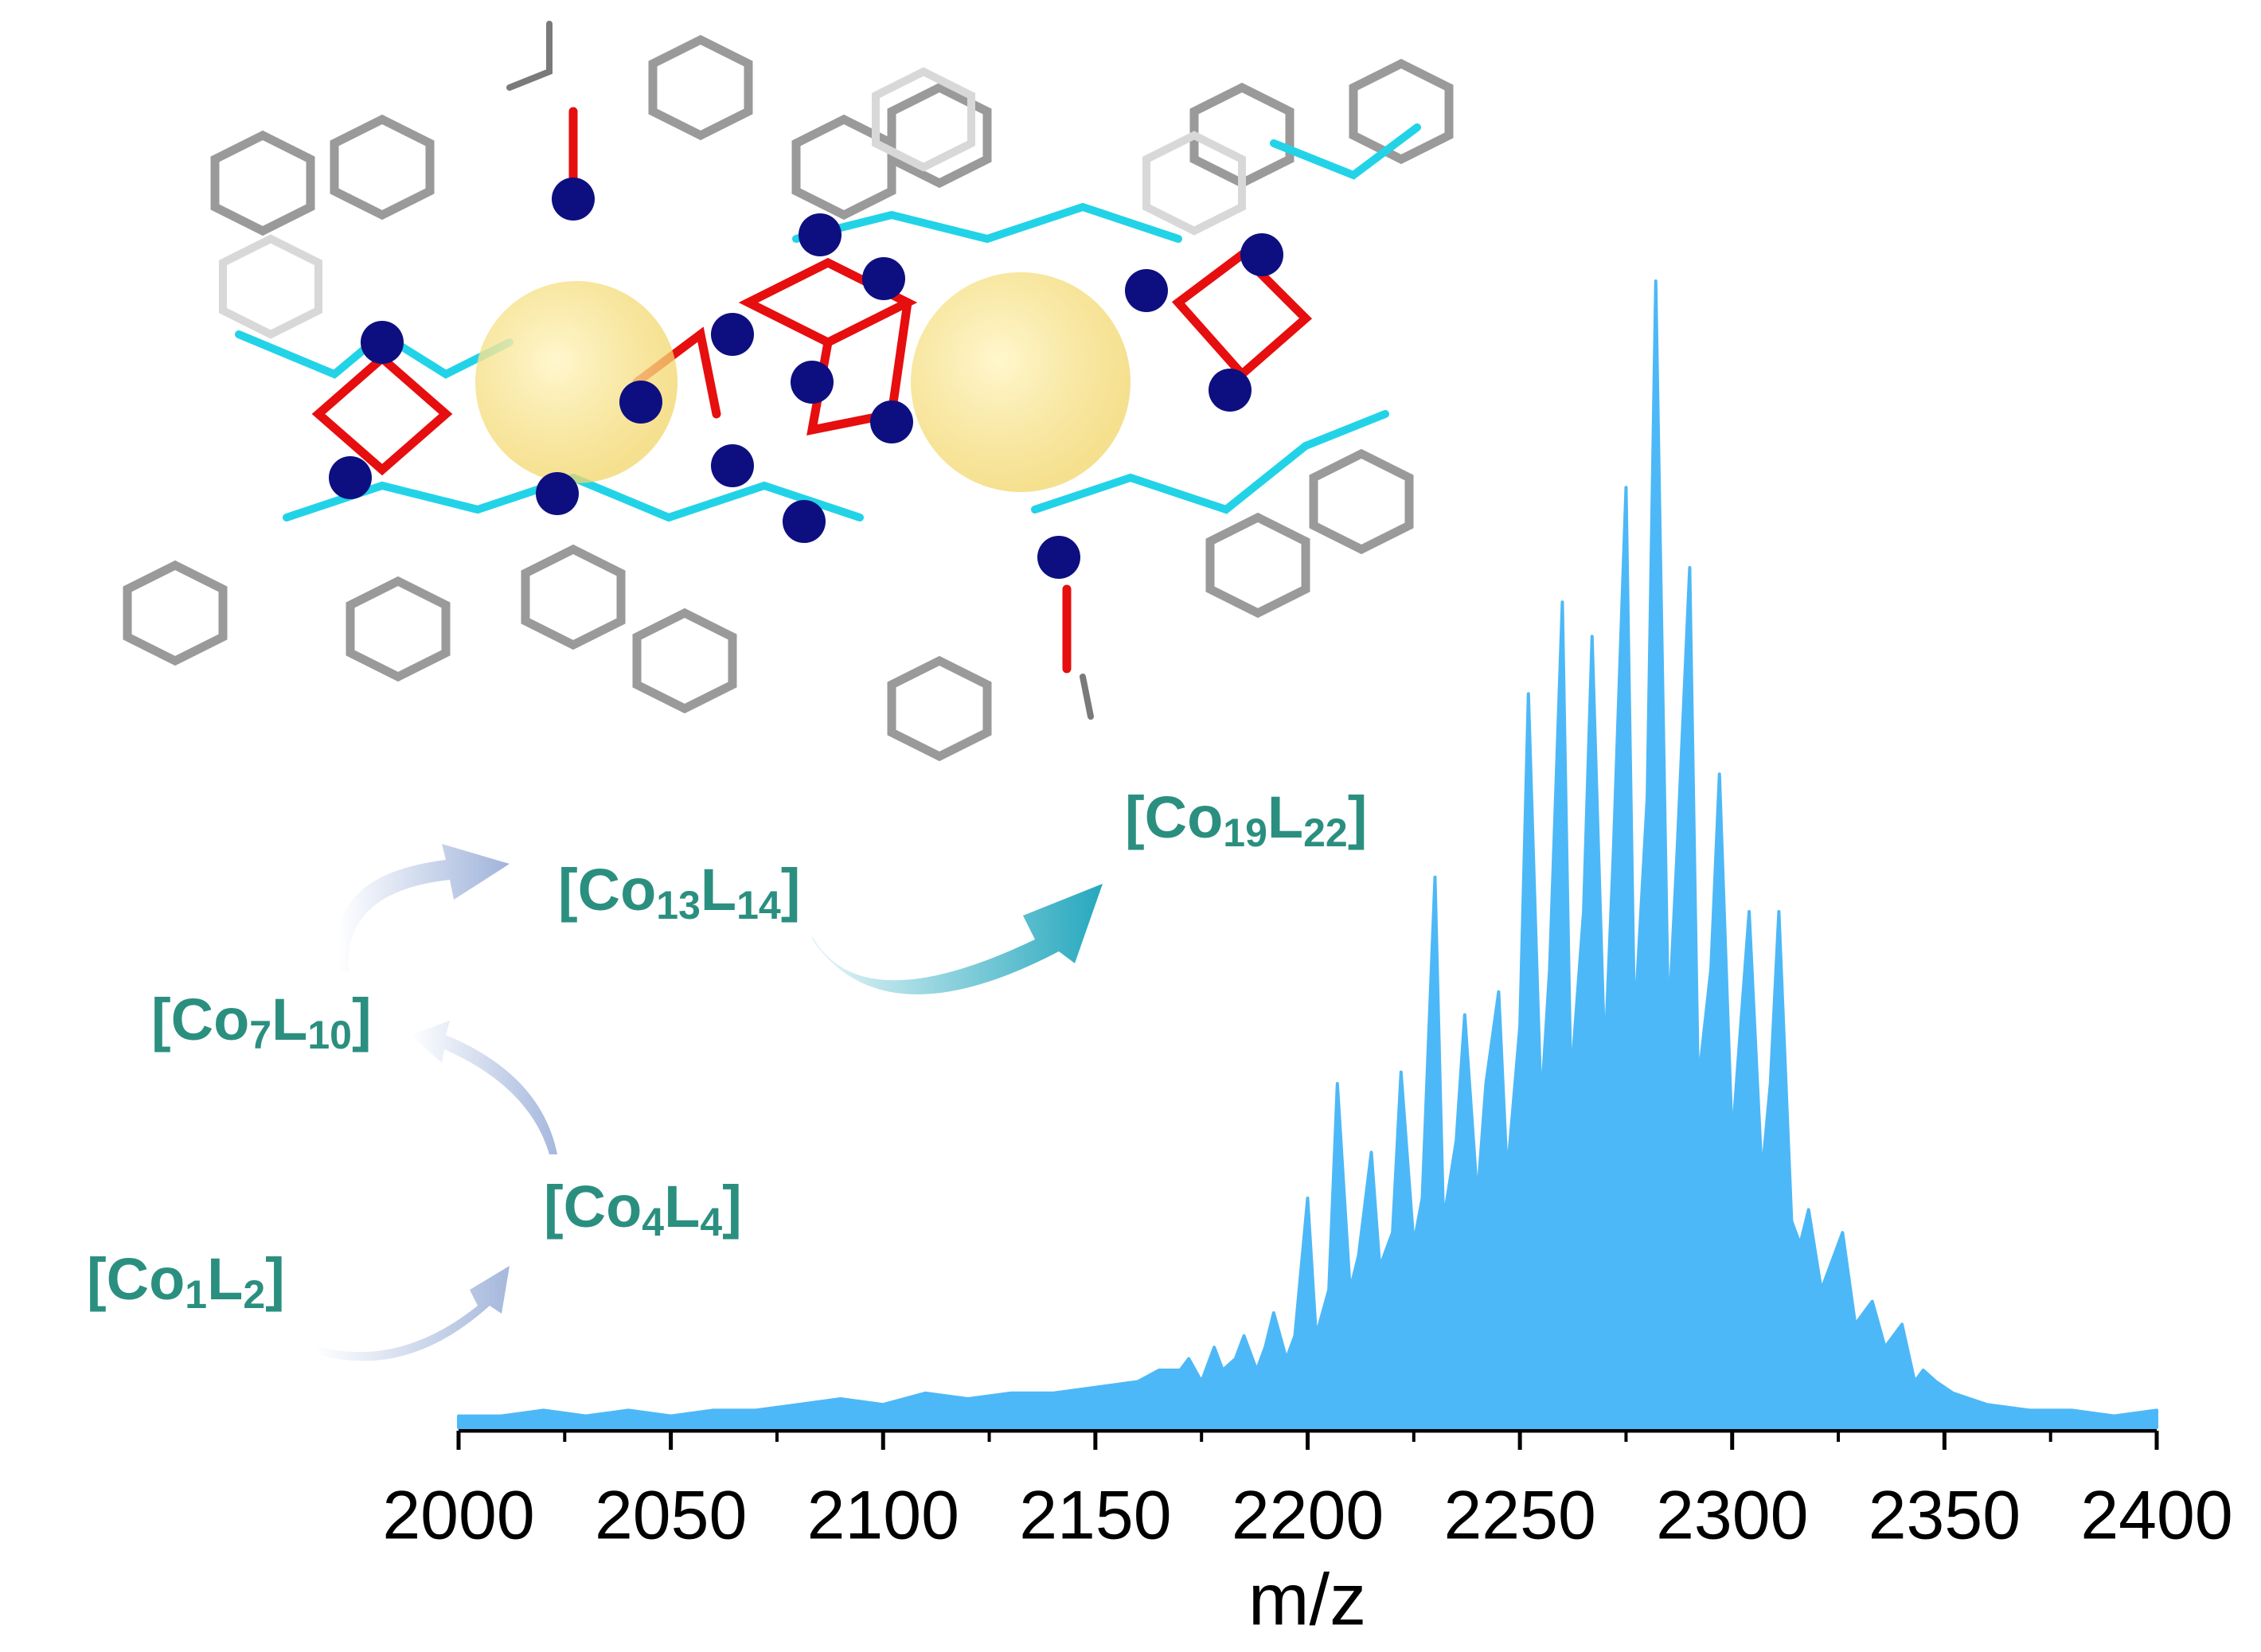  Describe the element at coordinates (1246, 820) in the screenshot. I see `cluster-label: [Co19L22]` at that location.